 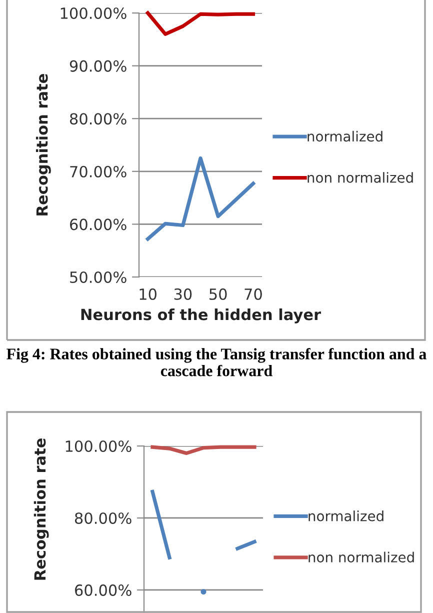 I want to click on y-tick-label: 70.00%, so click(x=98, y=172).